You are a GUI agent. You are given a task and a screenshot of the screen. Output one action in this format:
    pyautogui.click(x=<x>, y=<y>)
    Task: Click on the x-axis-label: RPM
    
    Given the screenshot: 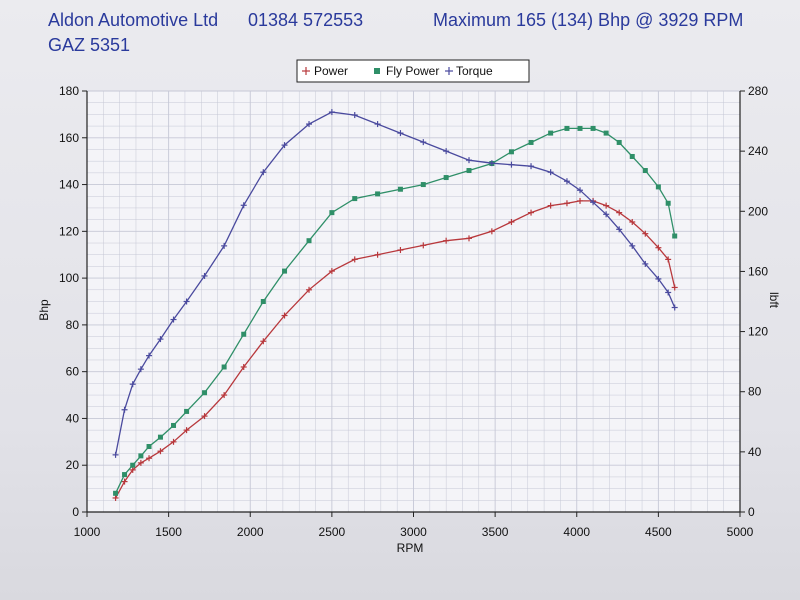 What is the action you would take?
    pyautogui.click(x=410, y=548)
    